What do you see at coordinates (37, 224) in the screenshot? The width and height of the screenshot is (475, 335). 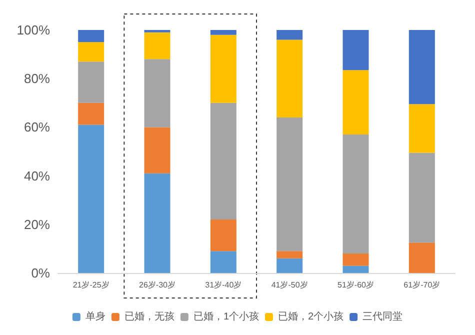 I see `y-tick-label: 20%` at bounding box center [37, 224].